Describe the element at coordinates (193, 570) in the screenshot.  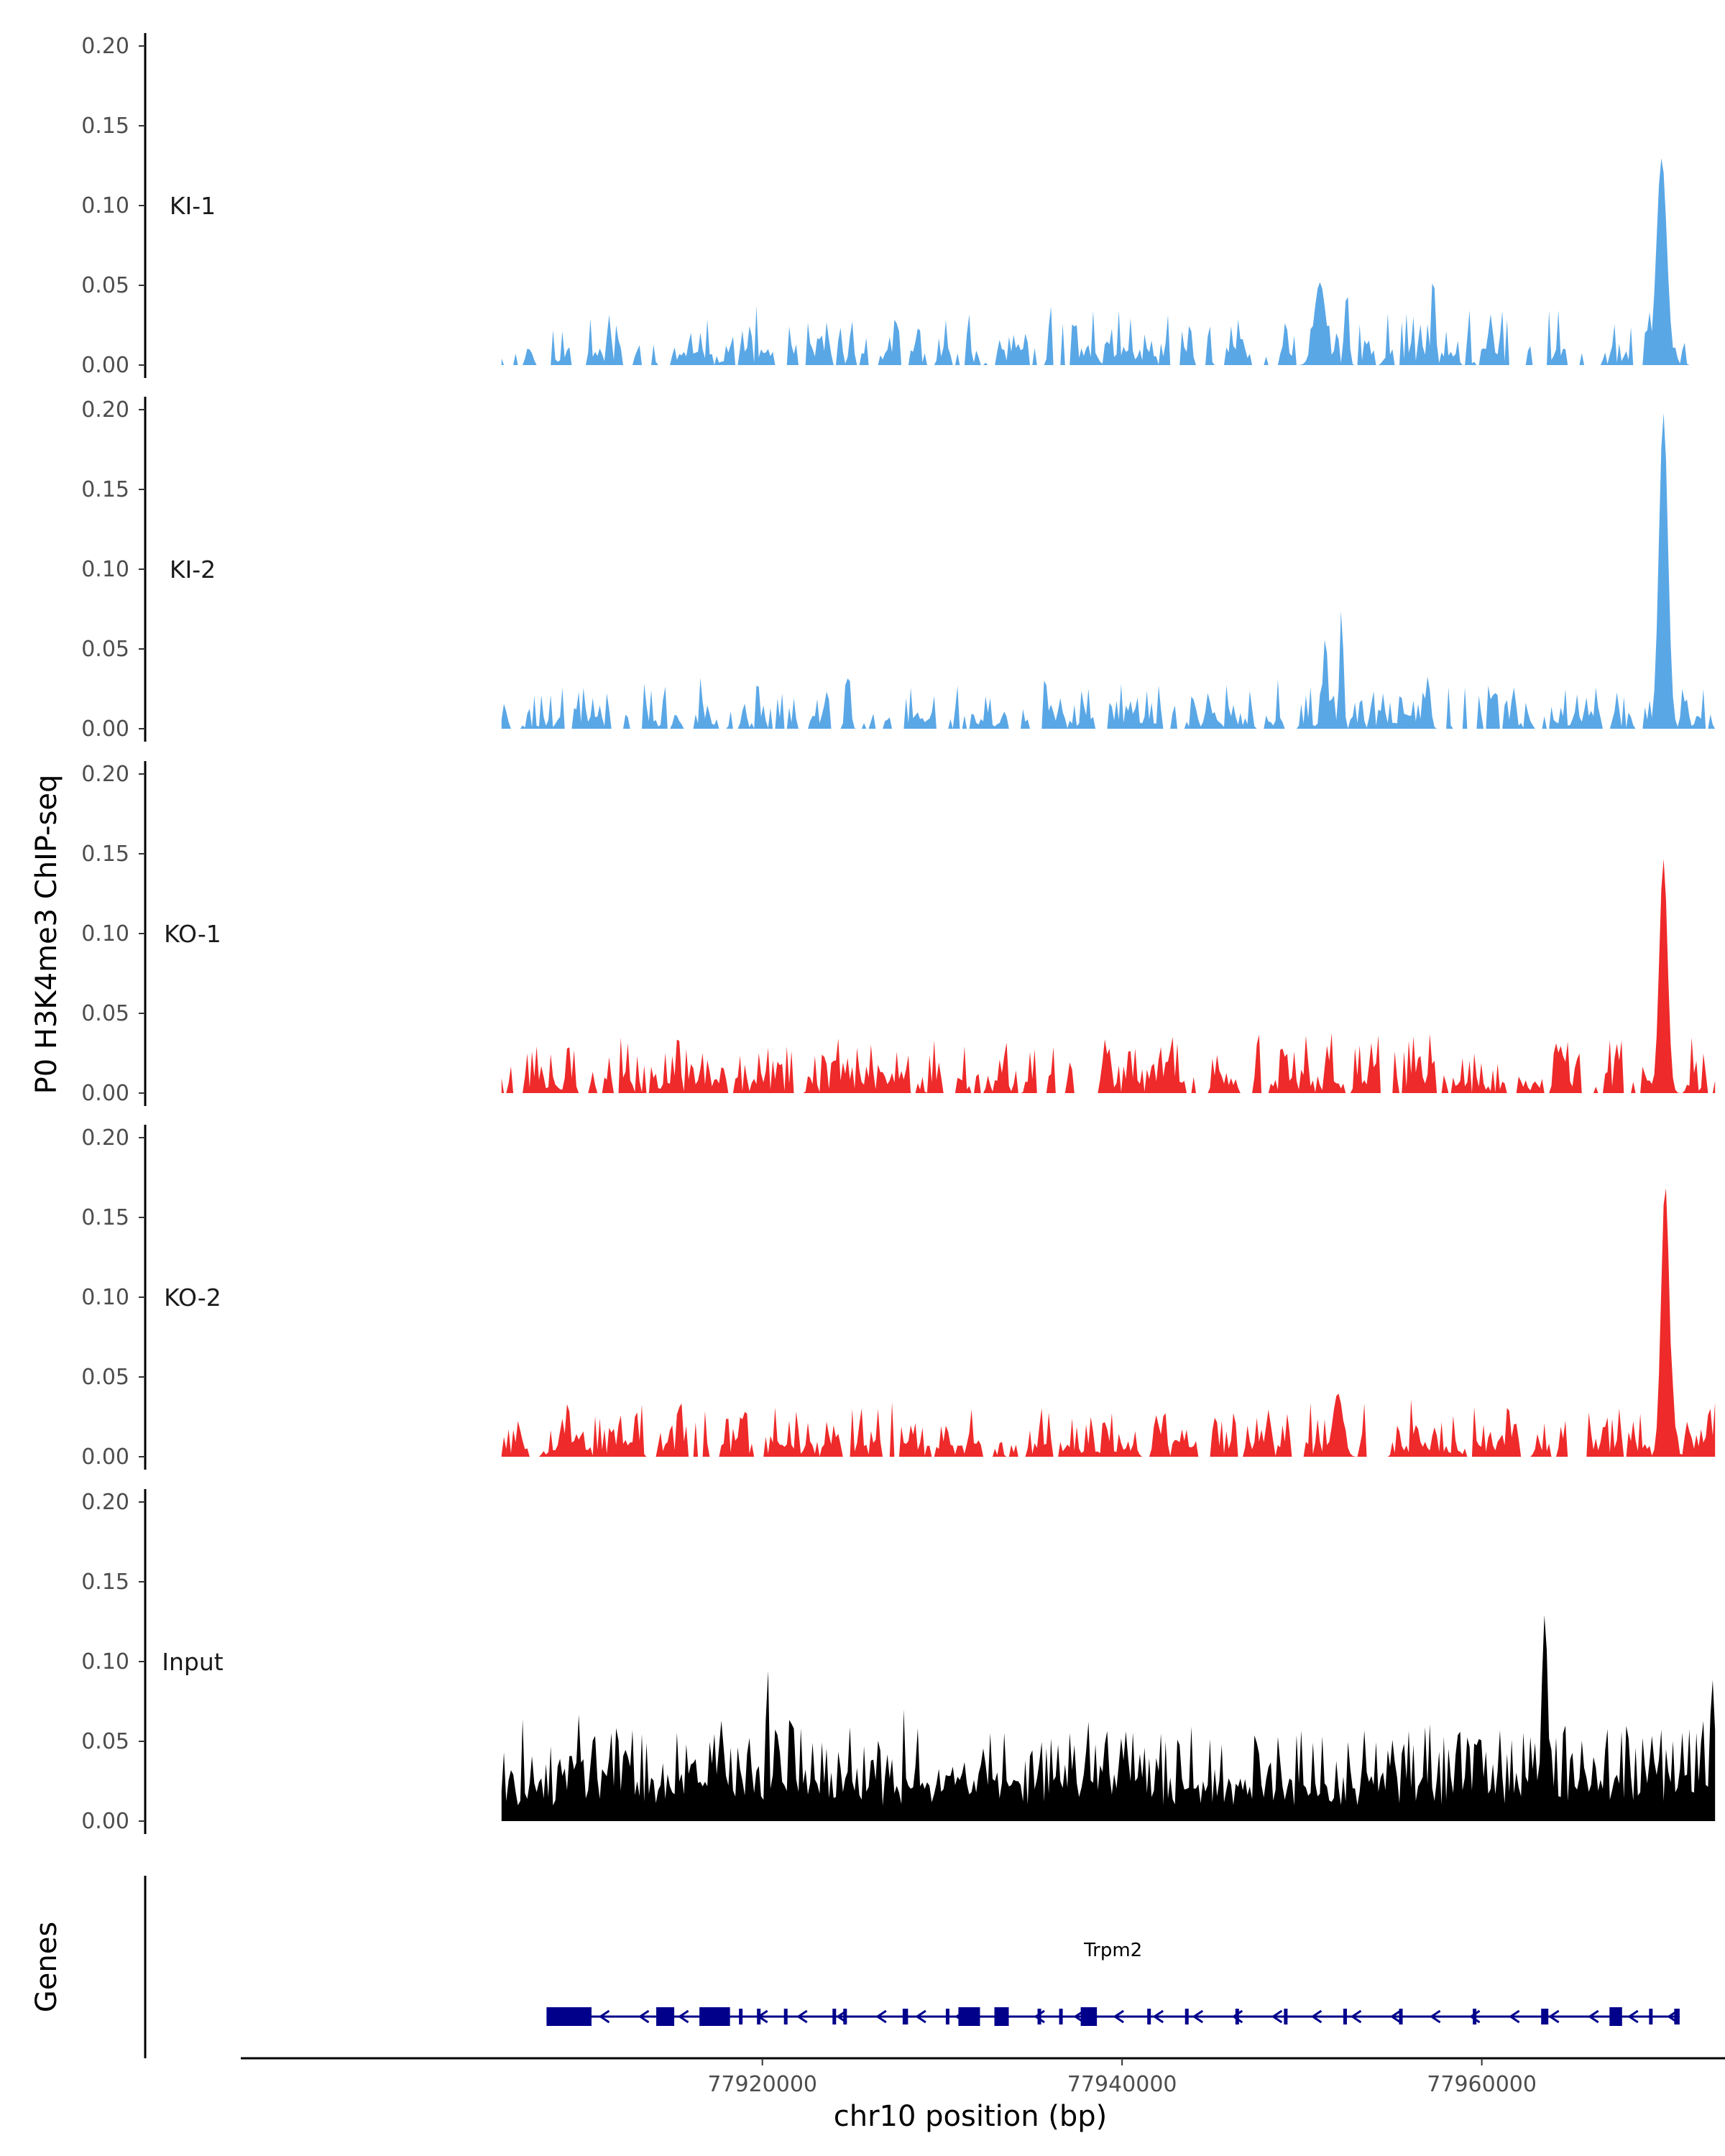
I see `track-label: KI-2` at that location.